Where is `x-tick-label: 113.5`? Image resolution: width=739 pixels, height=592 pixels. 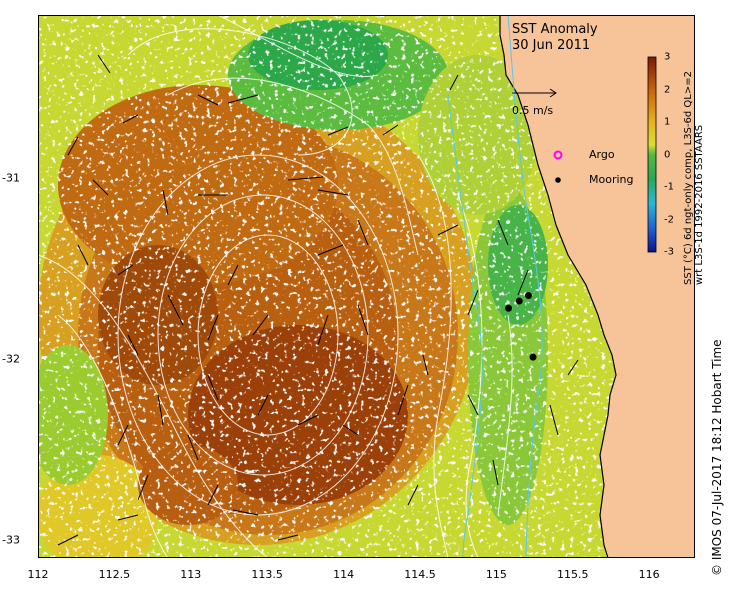 x-tick-label: 113.5 is located at coordinates (267, 574).